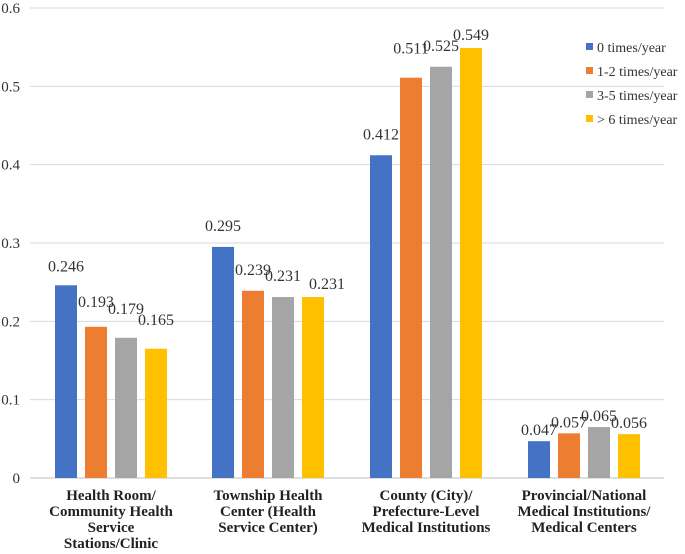  I want to click on data-label: 0.065, so click(599, 416).